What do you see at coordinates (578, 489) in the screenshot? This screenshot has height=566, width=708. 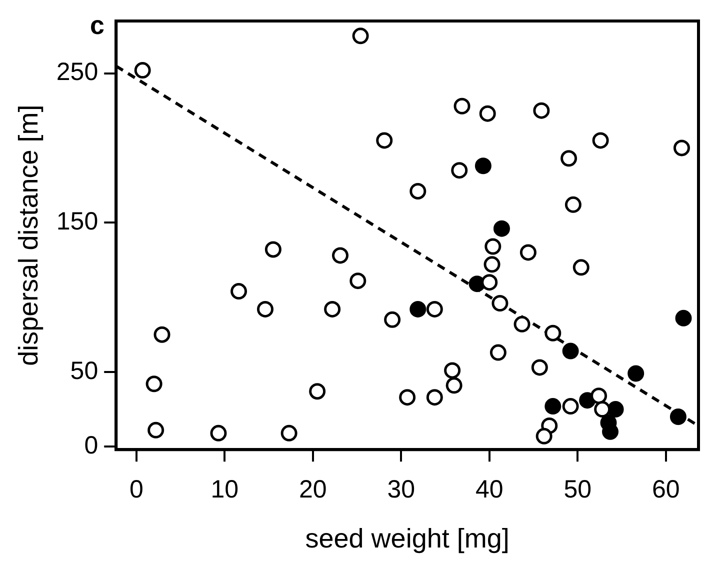 I see `x-tick-label: 50` at bounding box center [578, 489].